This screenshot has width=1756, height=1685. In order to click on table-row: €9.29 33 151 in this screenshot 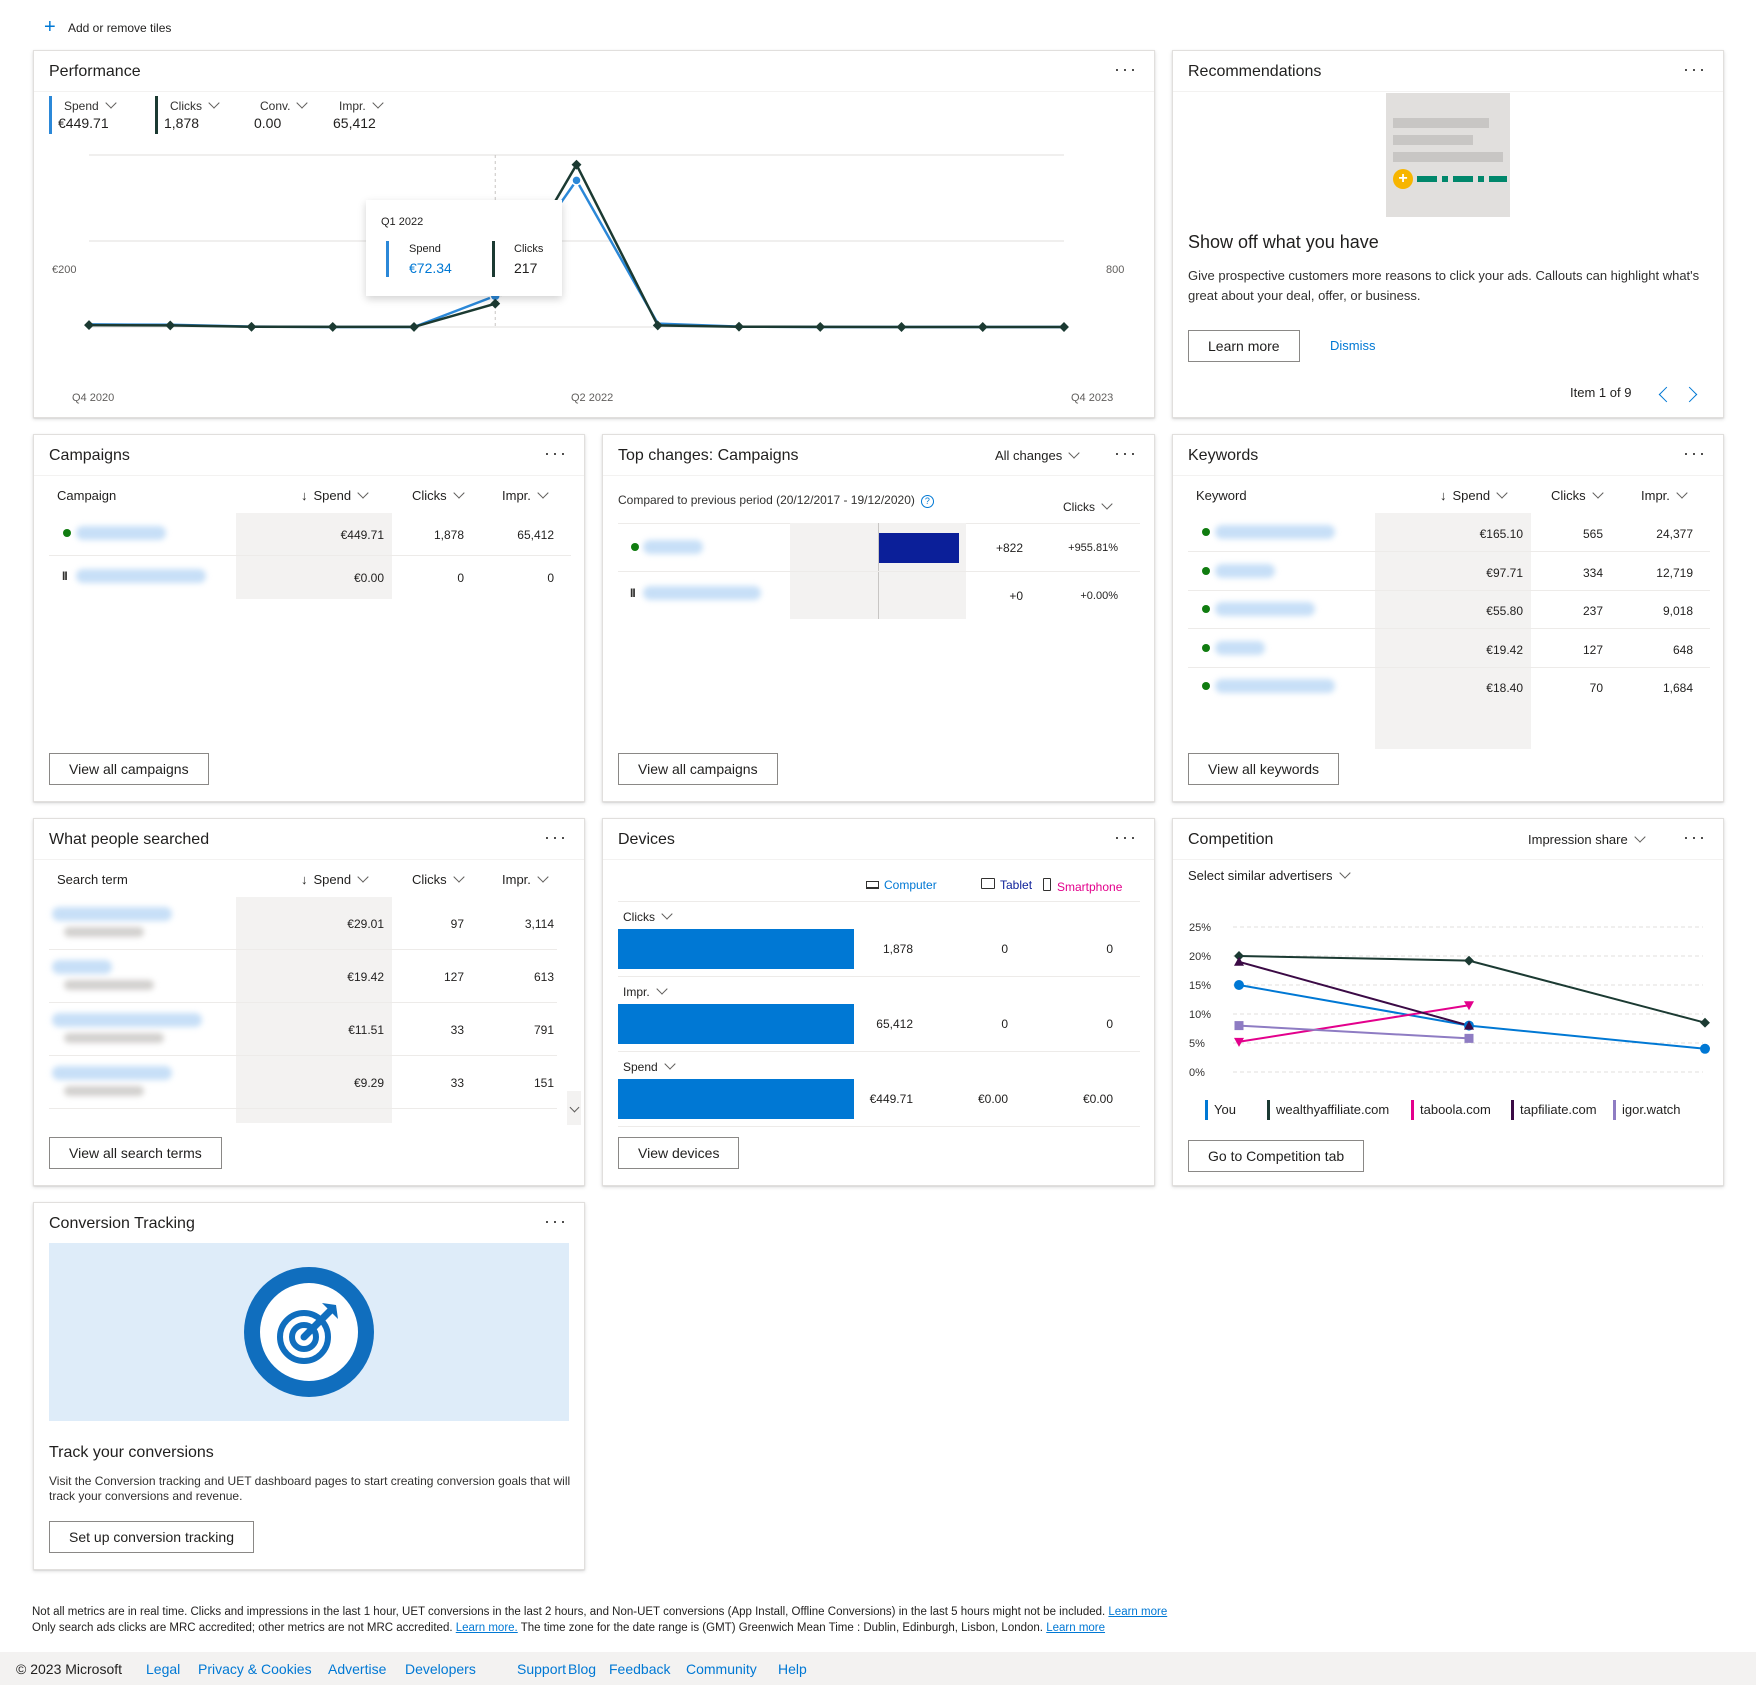, I will do `click(299, 1082)`.